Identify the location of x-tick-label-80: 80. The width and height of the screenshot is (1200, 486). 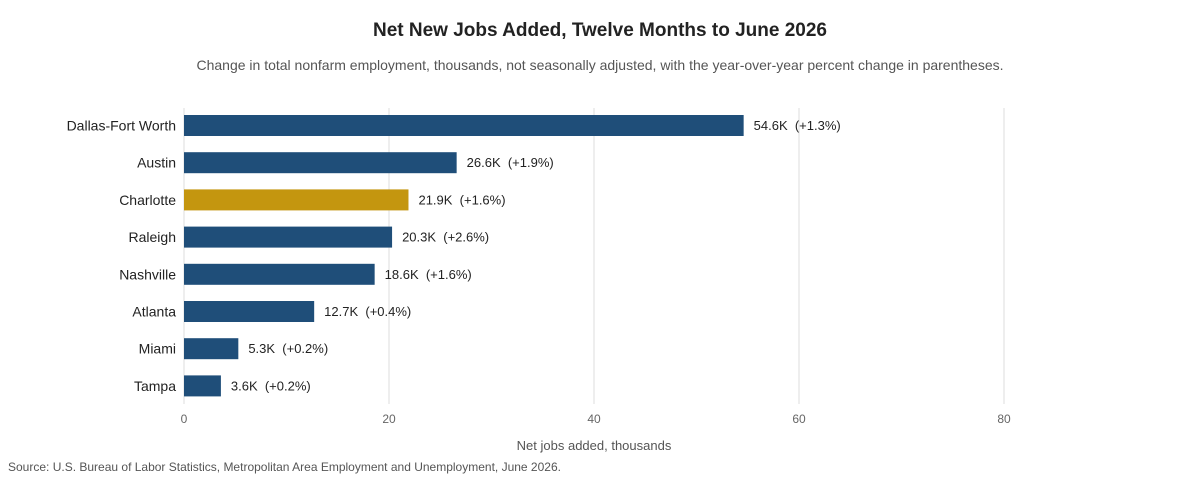
(1004, 419).